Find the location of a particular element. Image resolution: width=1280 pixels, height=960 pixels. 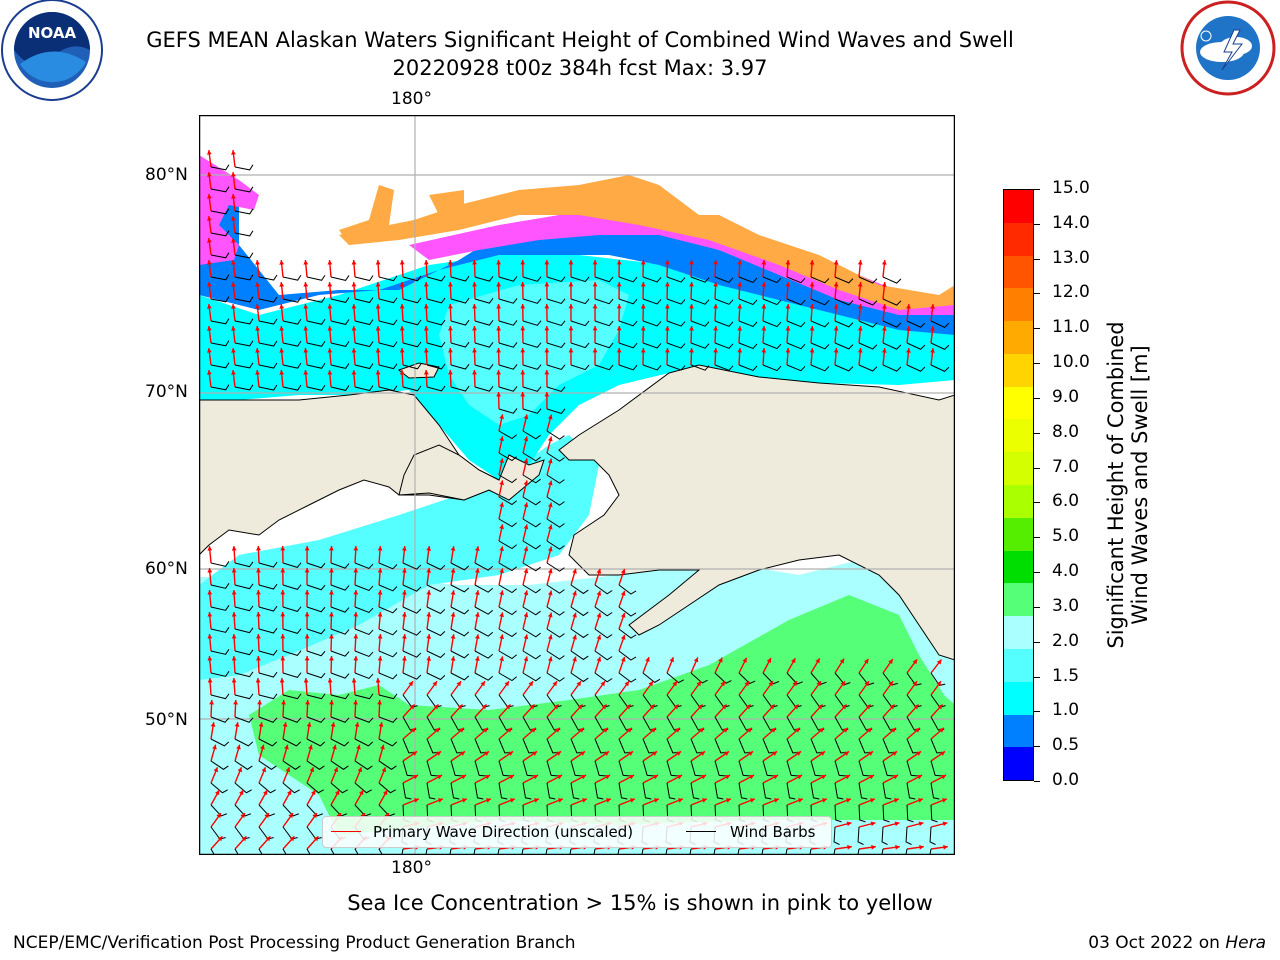

colorbar-tick-label: 0.5 is located at coordinates (1066, 745).